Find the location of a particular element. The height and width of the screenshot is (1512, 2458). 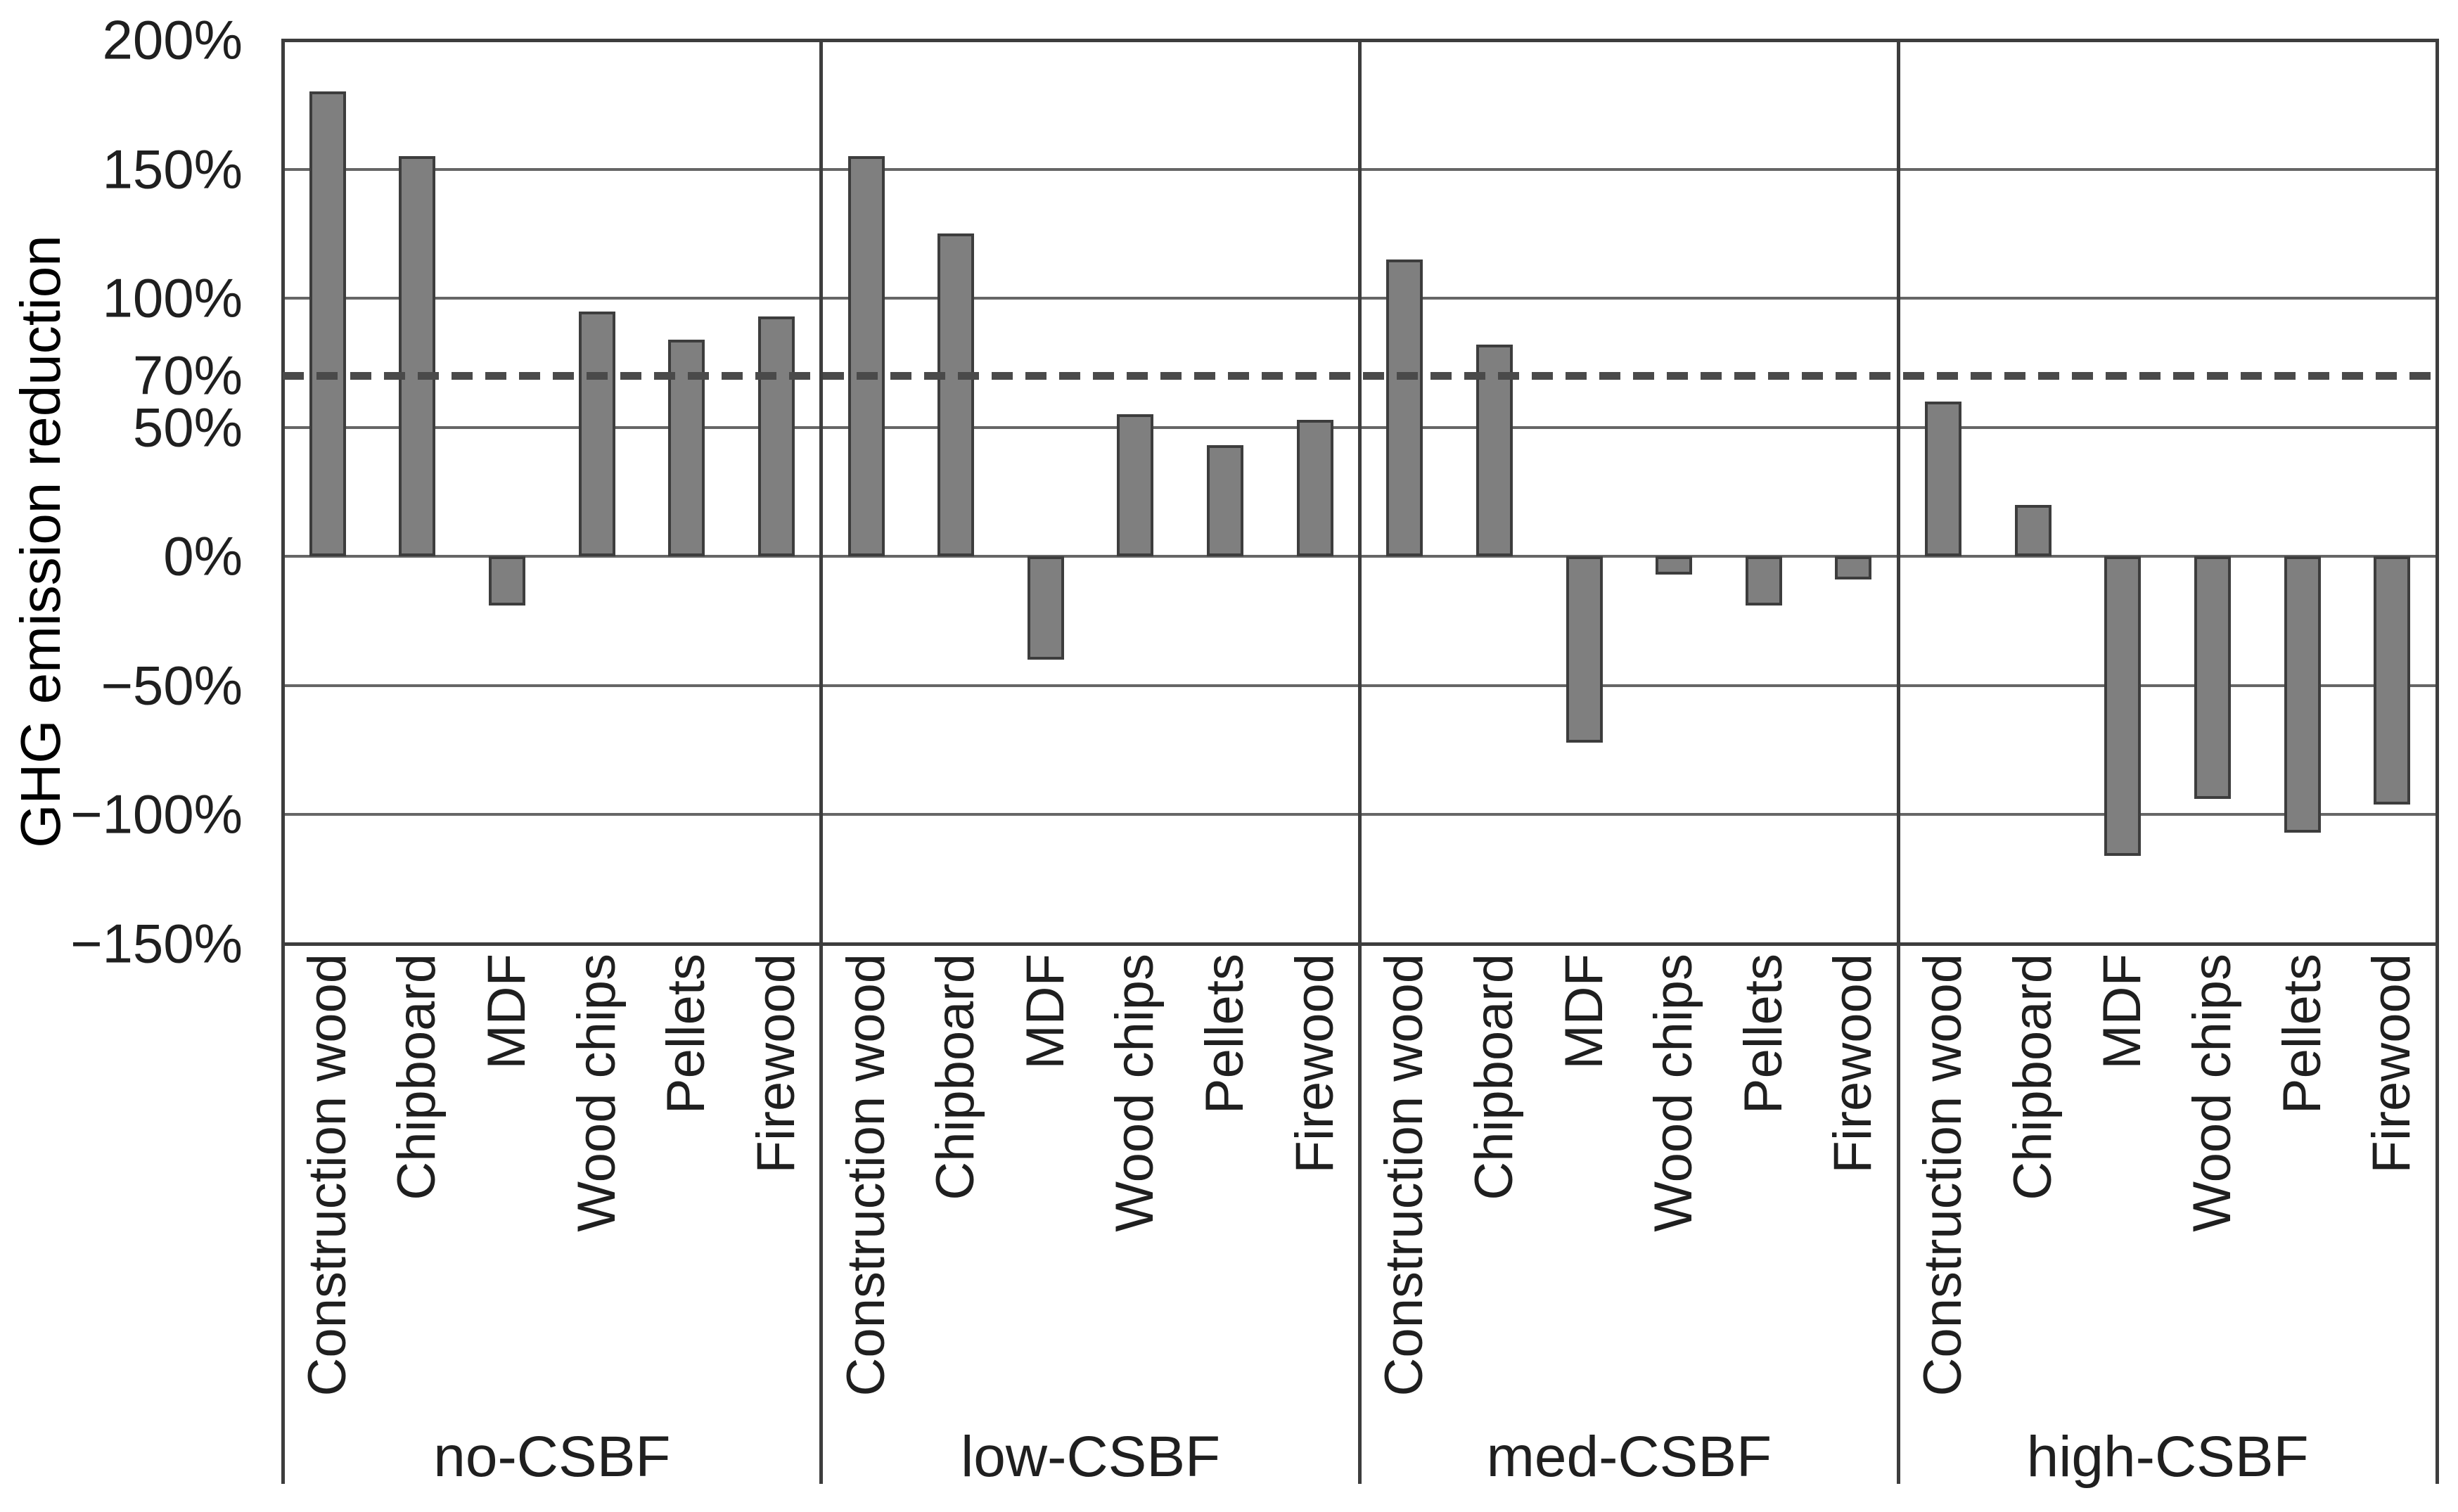

reference-line-70pct is located at coordinates (1360, 375).